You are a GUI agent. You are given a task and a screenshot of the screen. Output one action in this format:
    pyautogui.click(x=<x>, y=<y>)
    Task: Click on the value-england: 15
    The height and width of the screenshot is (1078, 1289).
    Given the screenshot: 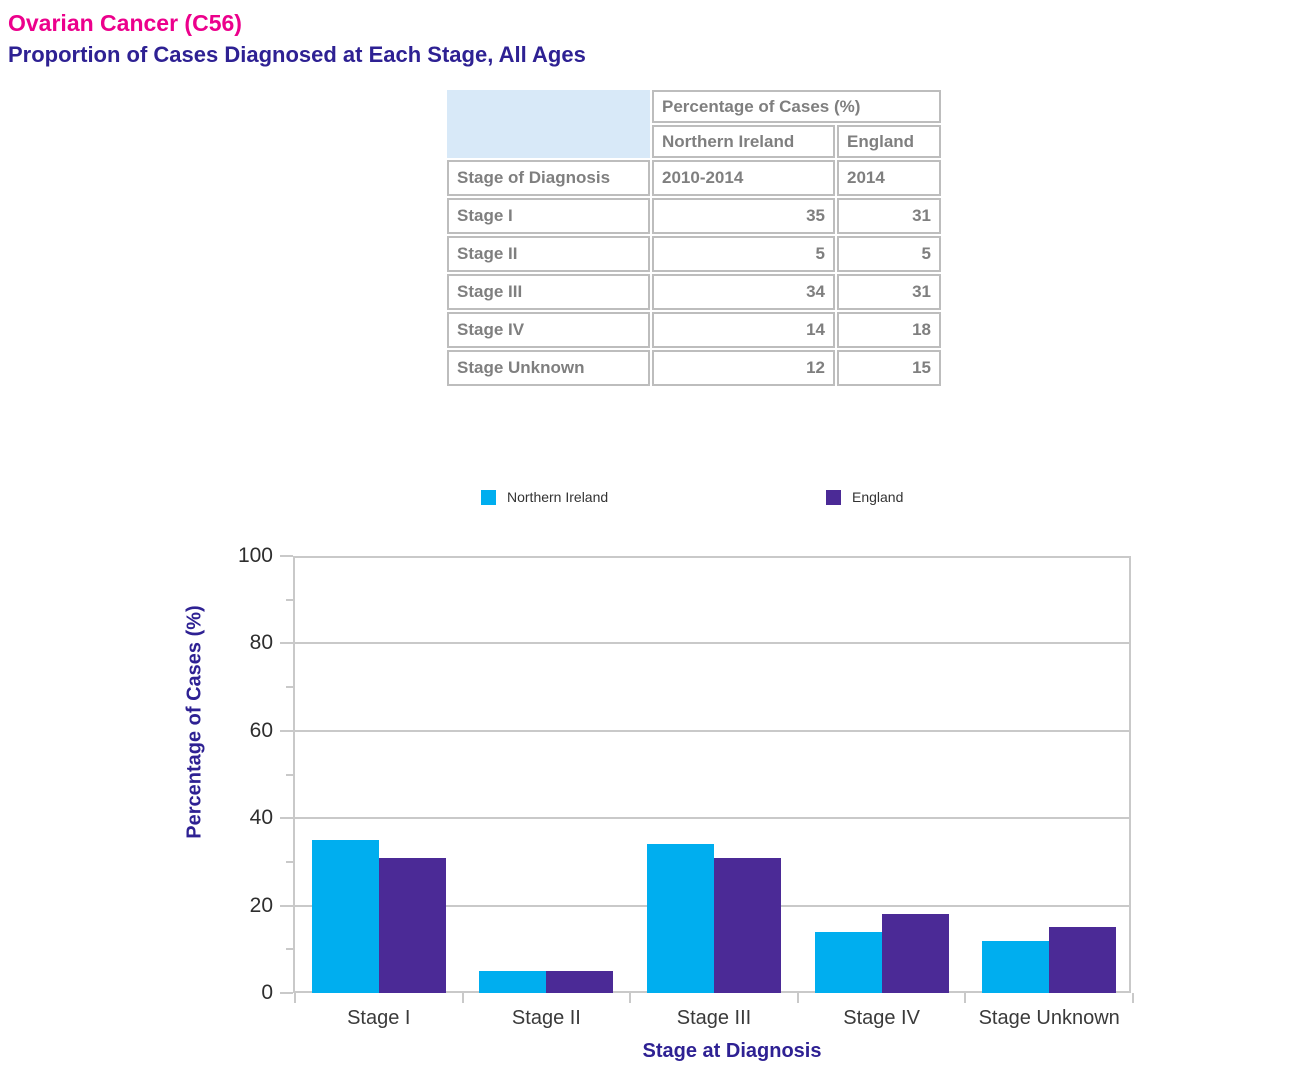 What is the action you would take?
    pyautogui.click(x=889, y=368)
    